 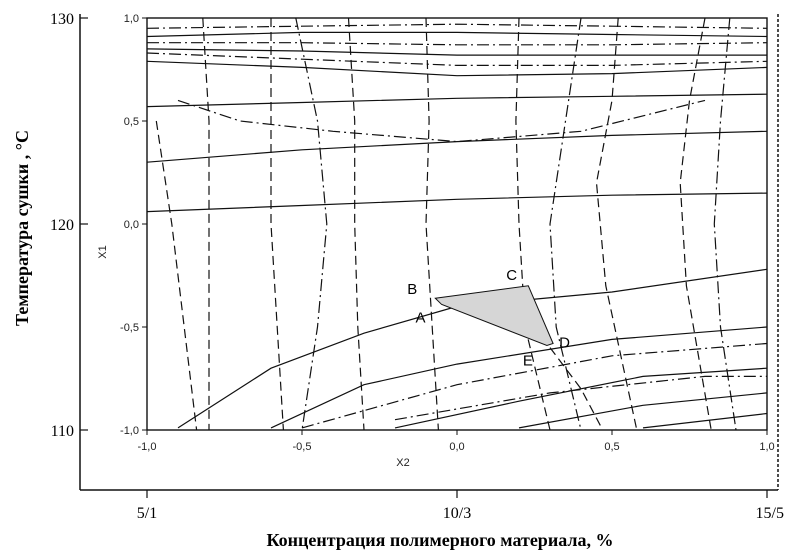 I want to click on outer-y-axis-title: Температура сушки , °C, so click(x=22, y=228).